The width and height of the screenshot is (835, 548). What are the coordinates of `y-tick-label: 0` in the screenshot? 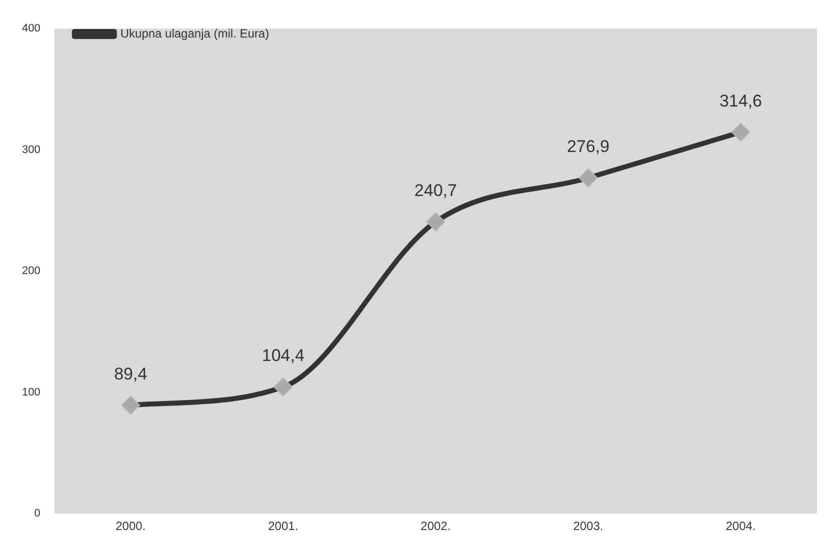 It's located at (37, 514).